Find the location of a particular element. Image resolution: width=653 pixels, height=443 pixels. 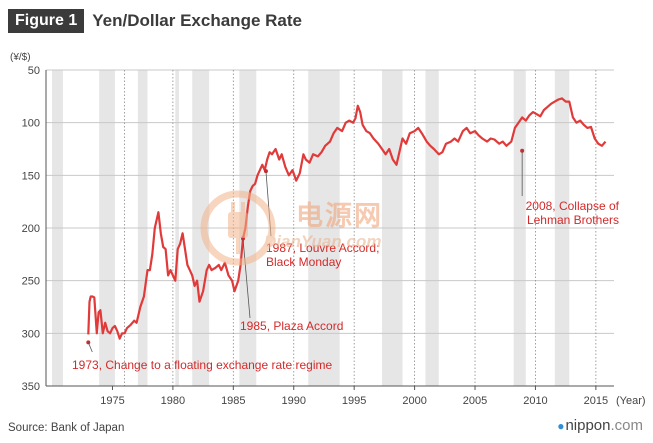

annotation-label: 2008, Collapse of is located at coordinates (573, 206).